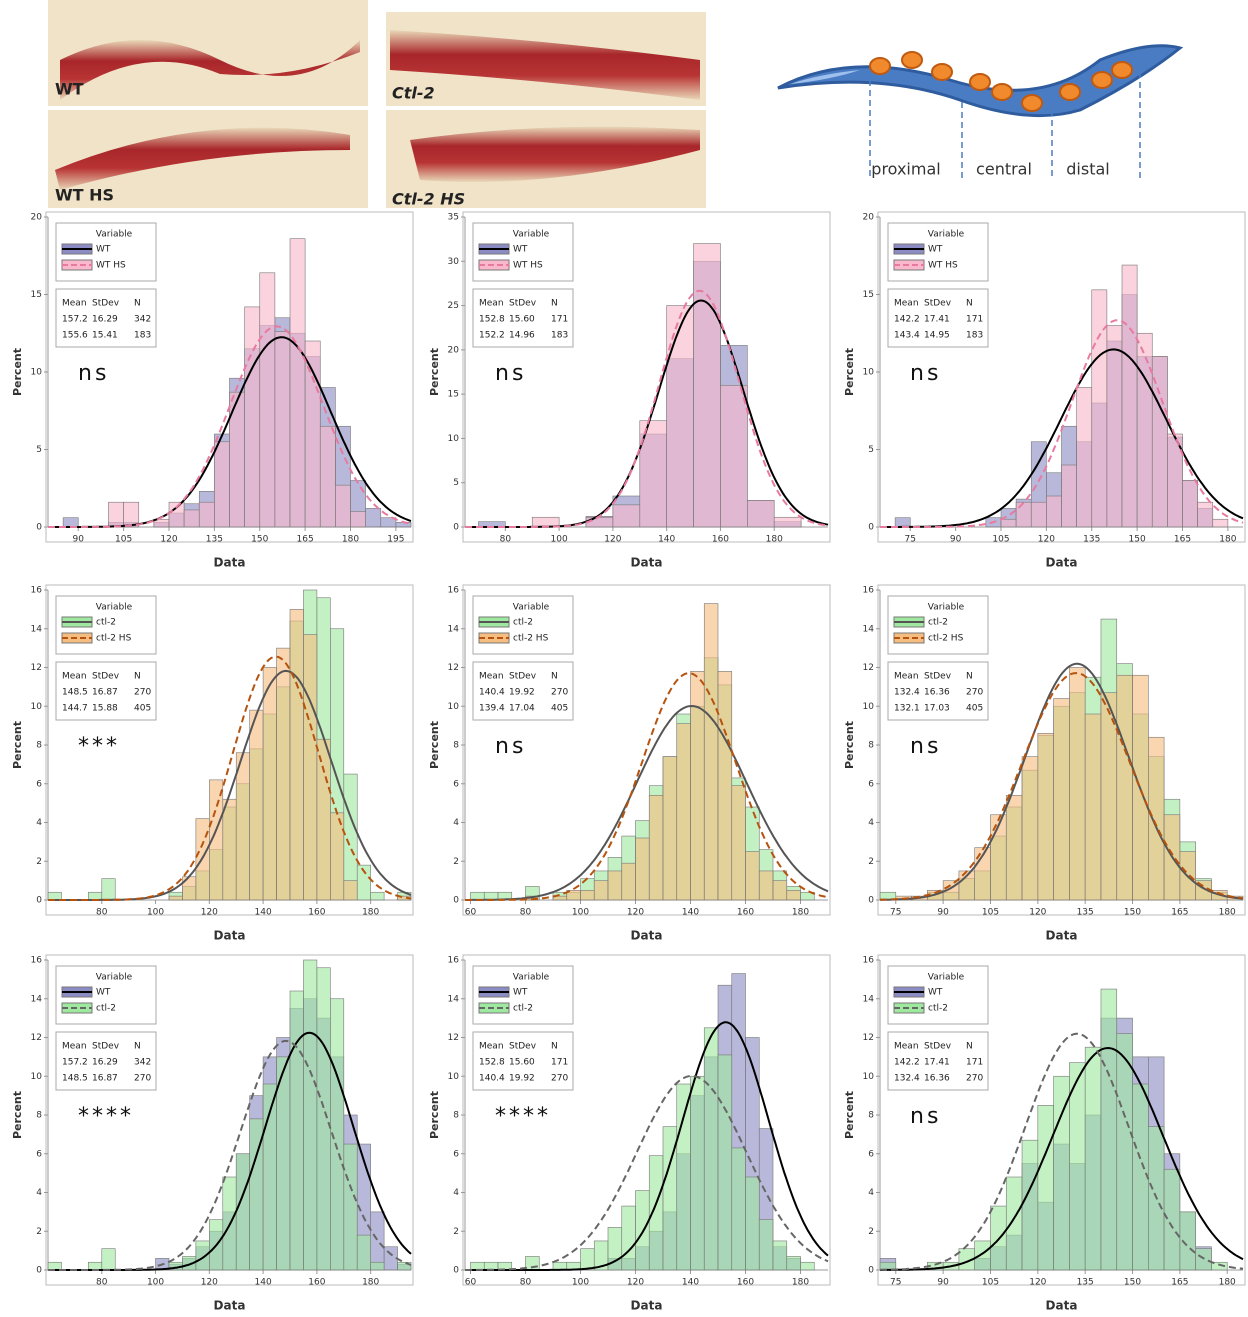  Describe the element at coordinates (522, 1063) in the screenshot. I see `stats-stdev: 15.60` at that location.